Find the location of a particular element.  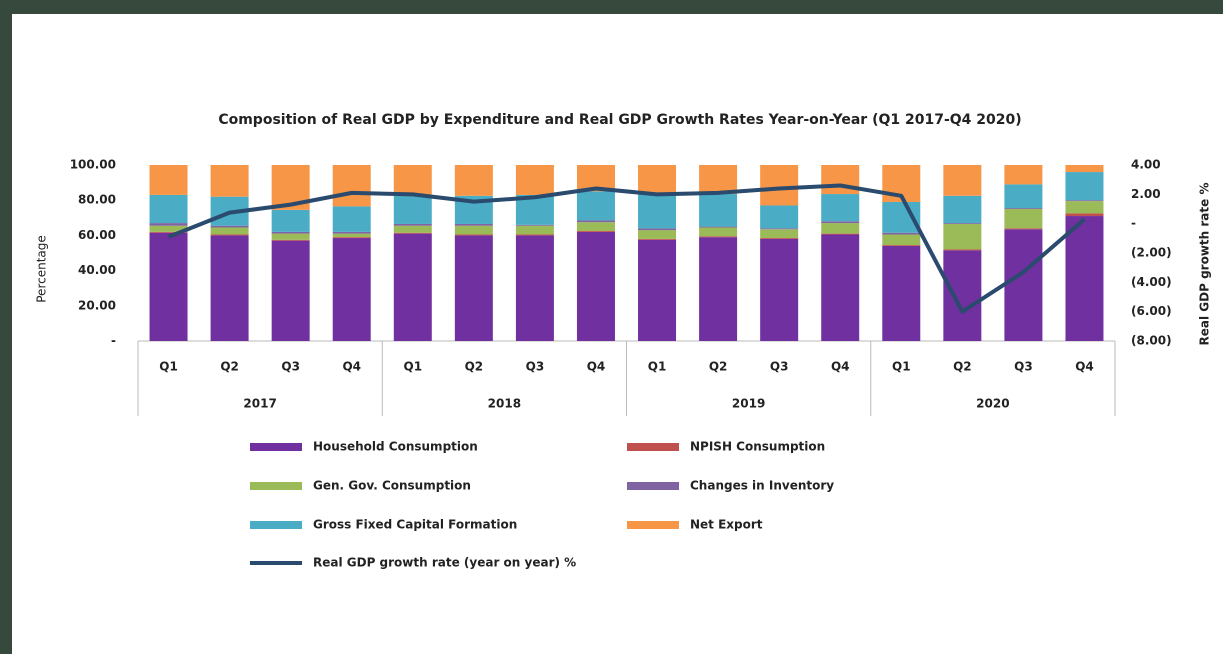

y2-tick-label: - is located at coordinates (1133, 223).